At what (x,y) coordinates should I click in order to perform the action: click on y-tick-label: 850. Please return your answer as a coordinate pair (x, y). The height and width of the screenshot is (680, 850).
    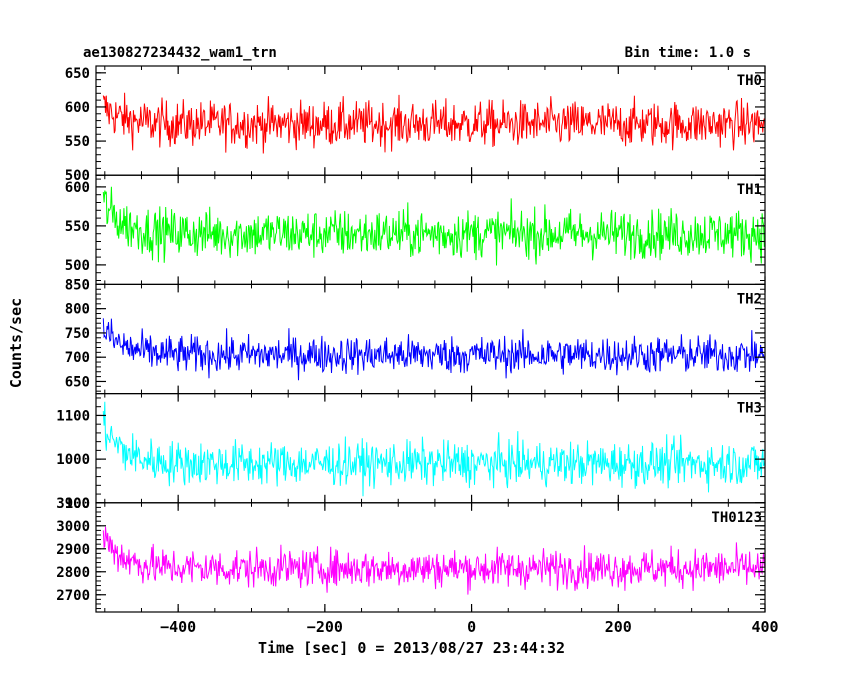
    Looking at the image, I should click on (77, 285).